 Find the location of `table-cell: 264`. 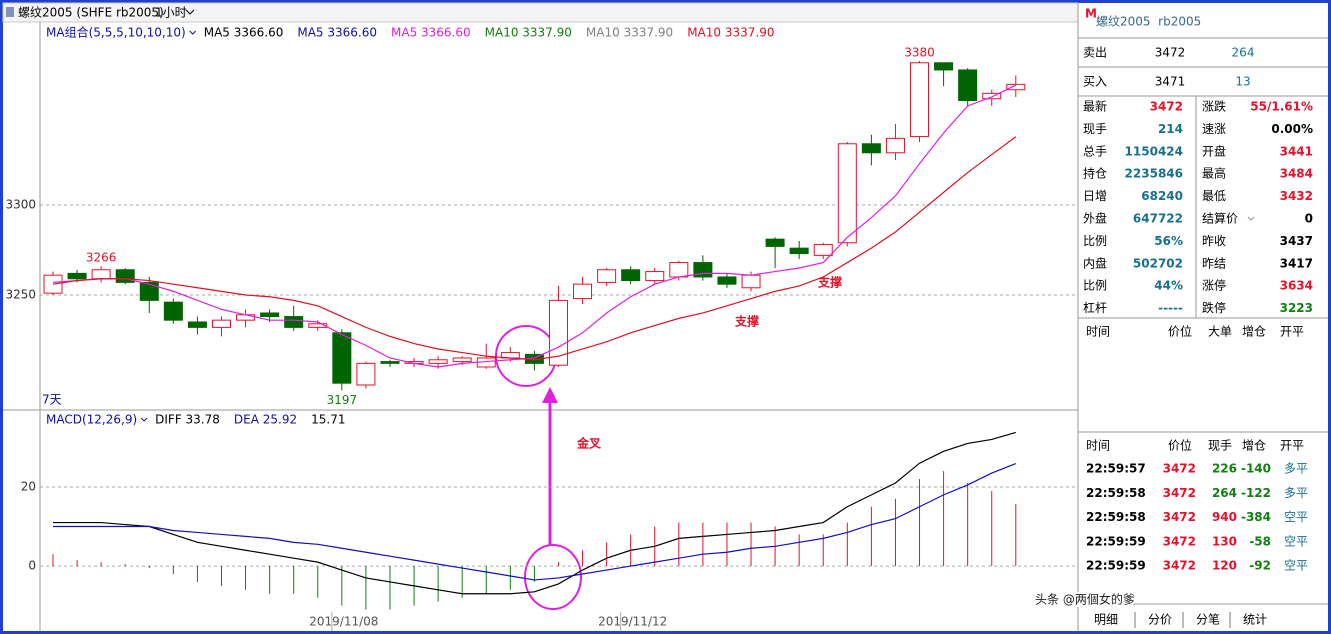

table-cell: 264 is located at coordinates (1224, 493).